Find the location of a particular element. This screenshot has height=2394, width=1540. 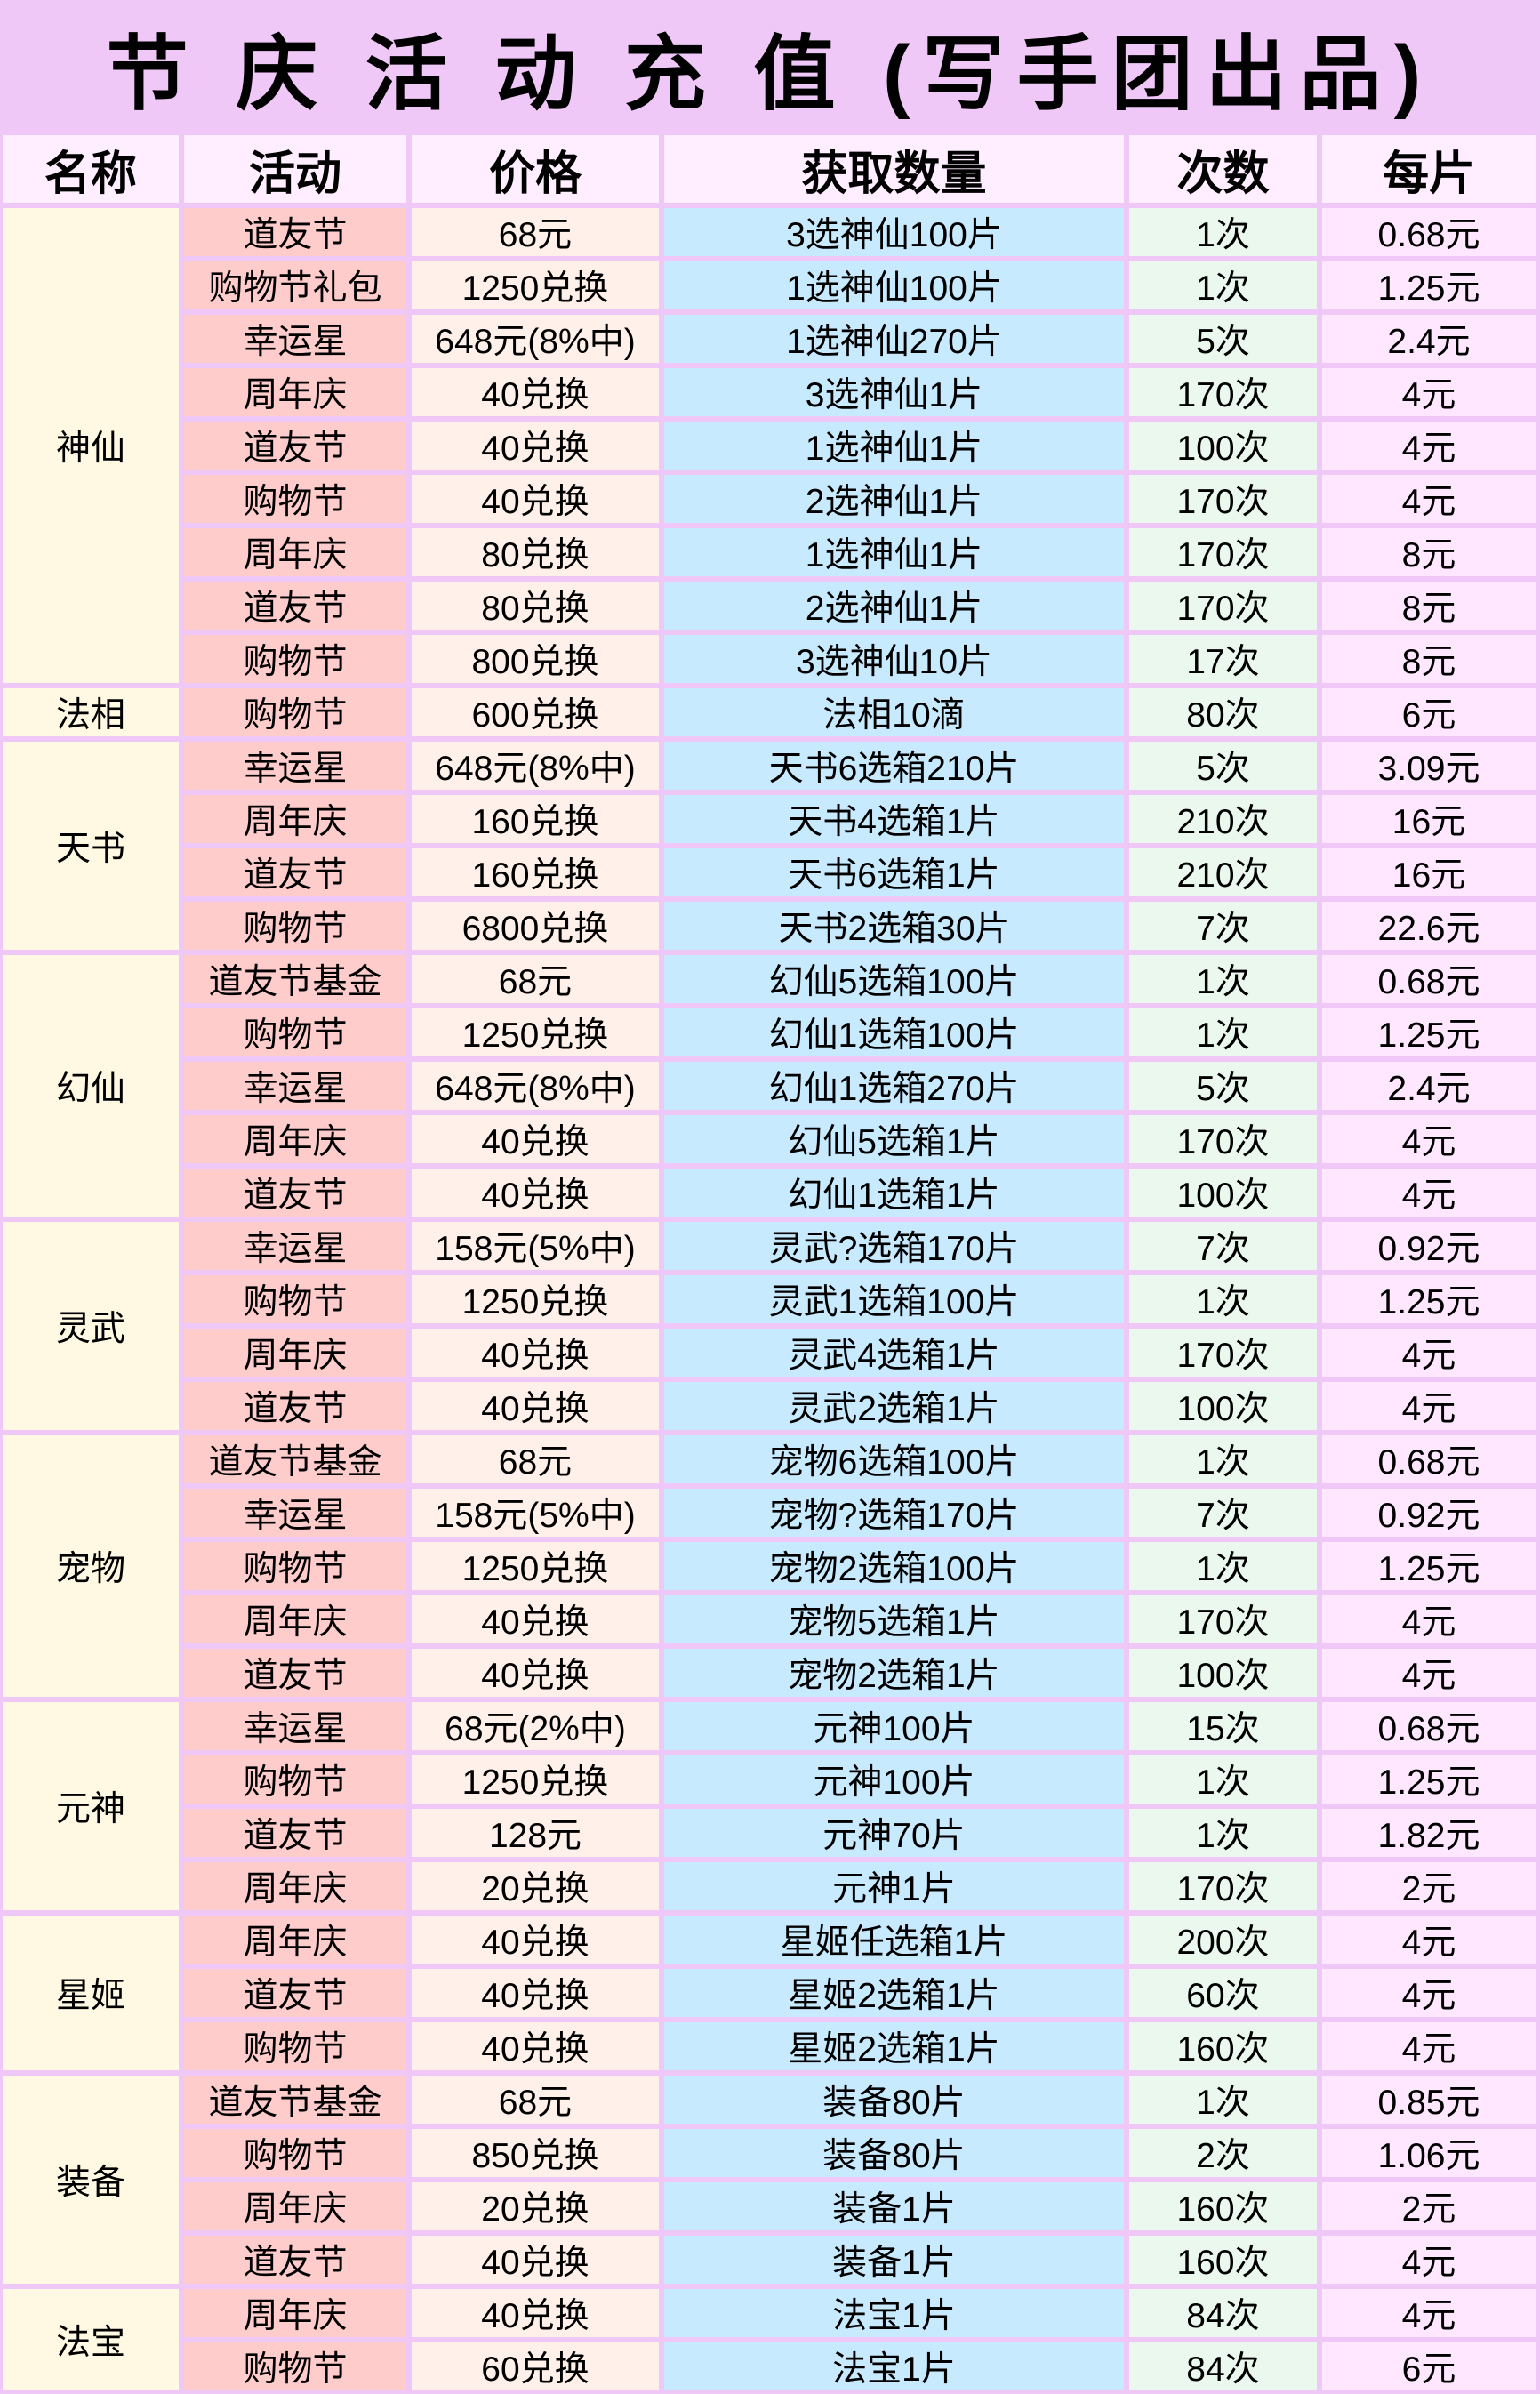

per-piece-cell: 8元 is located at coordinates (1429, 552).